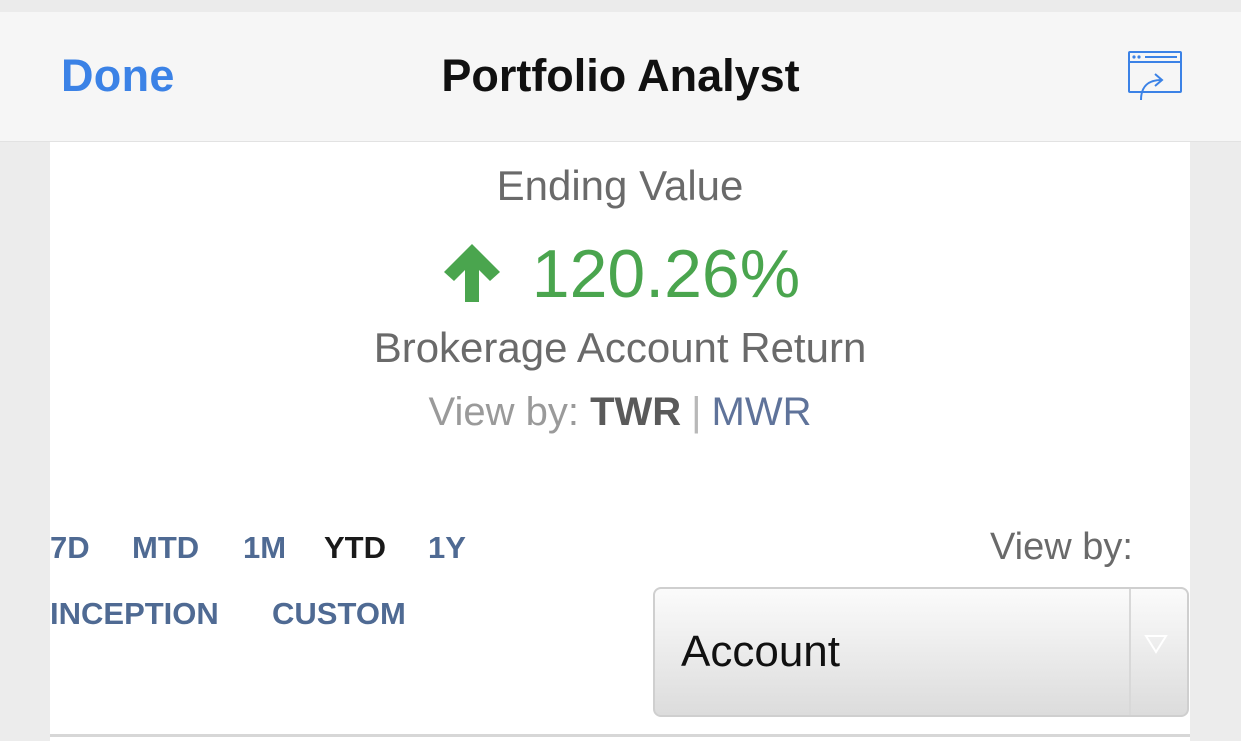 The image size is (1241, 741). What do you see at coordinates (761, 412) in the screenshot?
I see `mwr-option: MWR` at bounding box center [761, 412].